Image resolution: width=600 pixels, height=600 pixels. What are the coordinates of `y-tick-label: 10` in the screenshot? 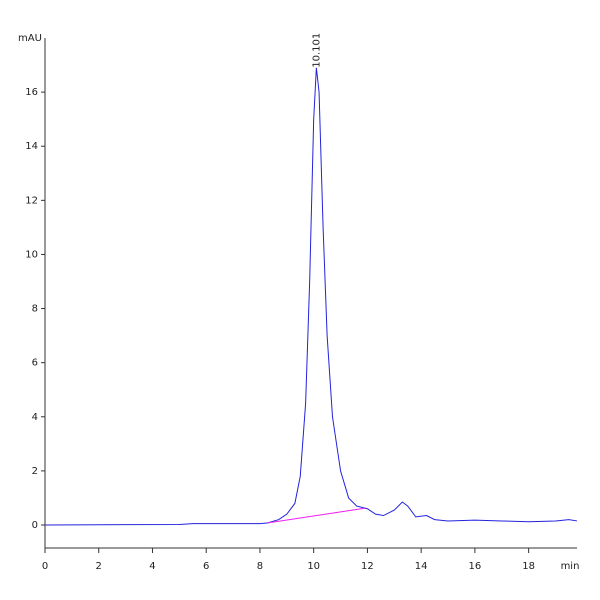 It's located at (31, 254).